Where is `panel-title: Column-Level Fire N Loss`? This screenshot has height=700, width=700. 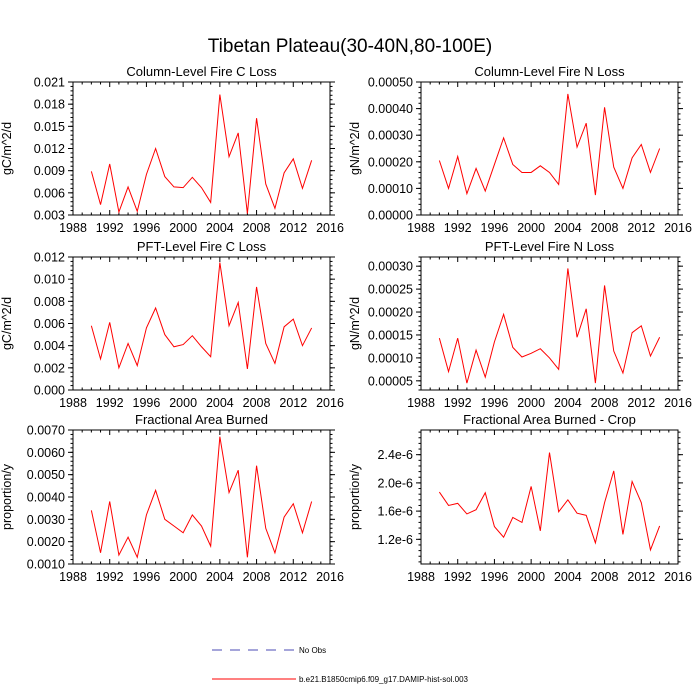 panel-title: Column-Level Fire N Loss is located at coordinates (549, 71).